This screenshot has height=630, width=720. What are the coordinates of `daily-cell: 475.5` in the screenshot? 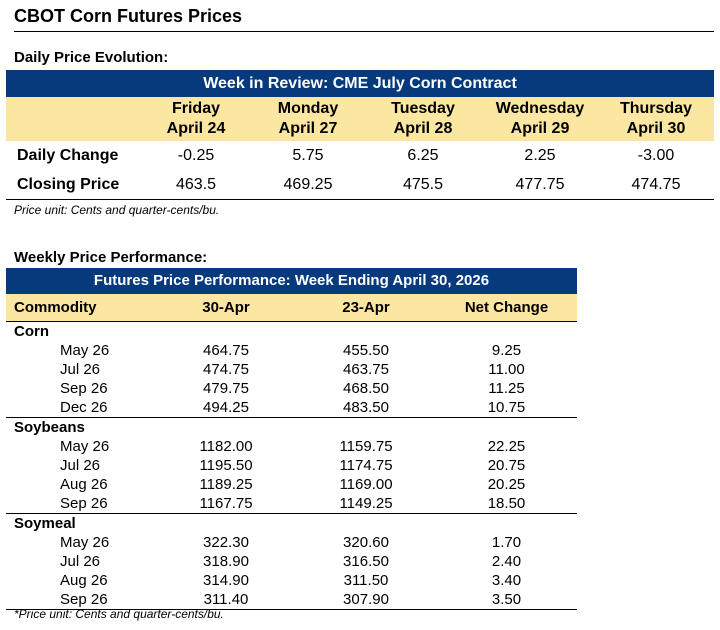 It's located at (423, 185).